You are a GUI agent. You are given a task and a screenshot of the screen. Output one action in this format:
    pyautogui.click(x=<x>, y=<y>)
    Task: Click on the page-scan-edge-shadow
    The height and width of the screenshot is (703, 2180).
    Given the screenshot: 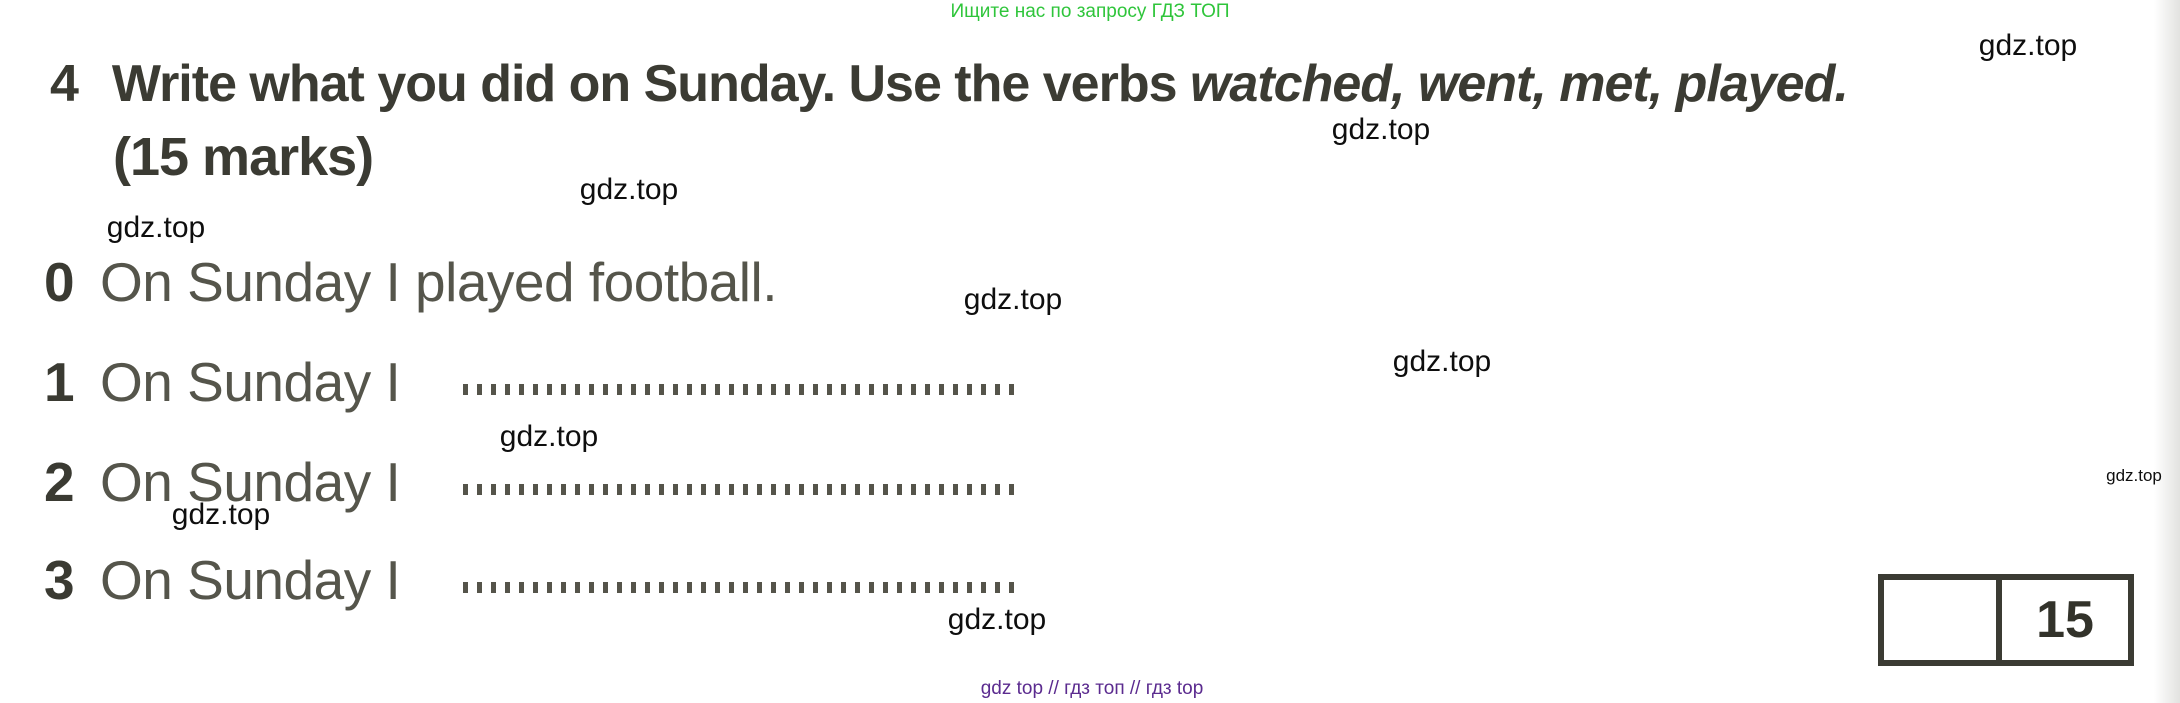 What is the action you would take?
    pyautogui.click(x=2167, y=351)
    